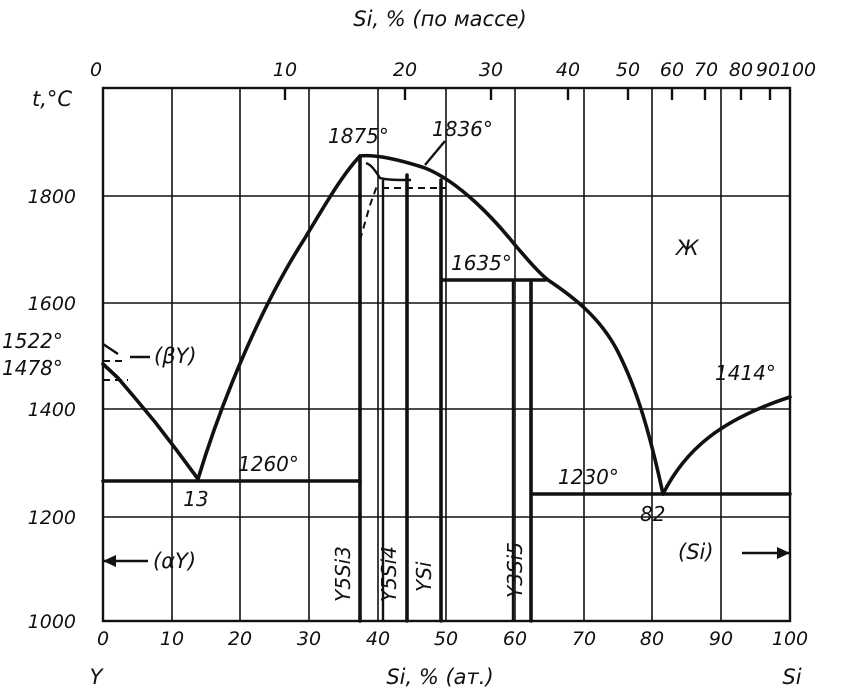  What do you see at coordinates (358, 136) in the screenshot?
I see `label-1875: 1875°` at bounding box center [358, 136].